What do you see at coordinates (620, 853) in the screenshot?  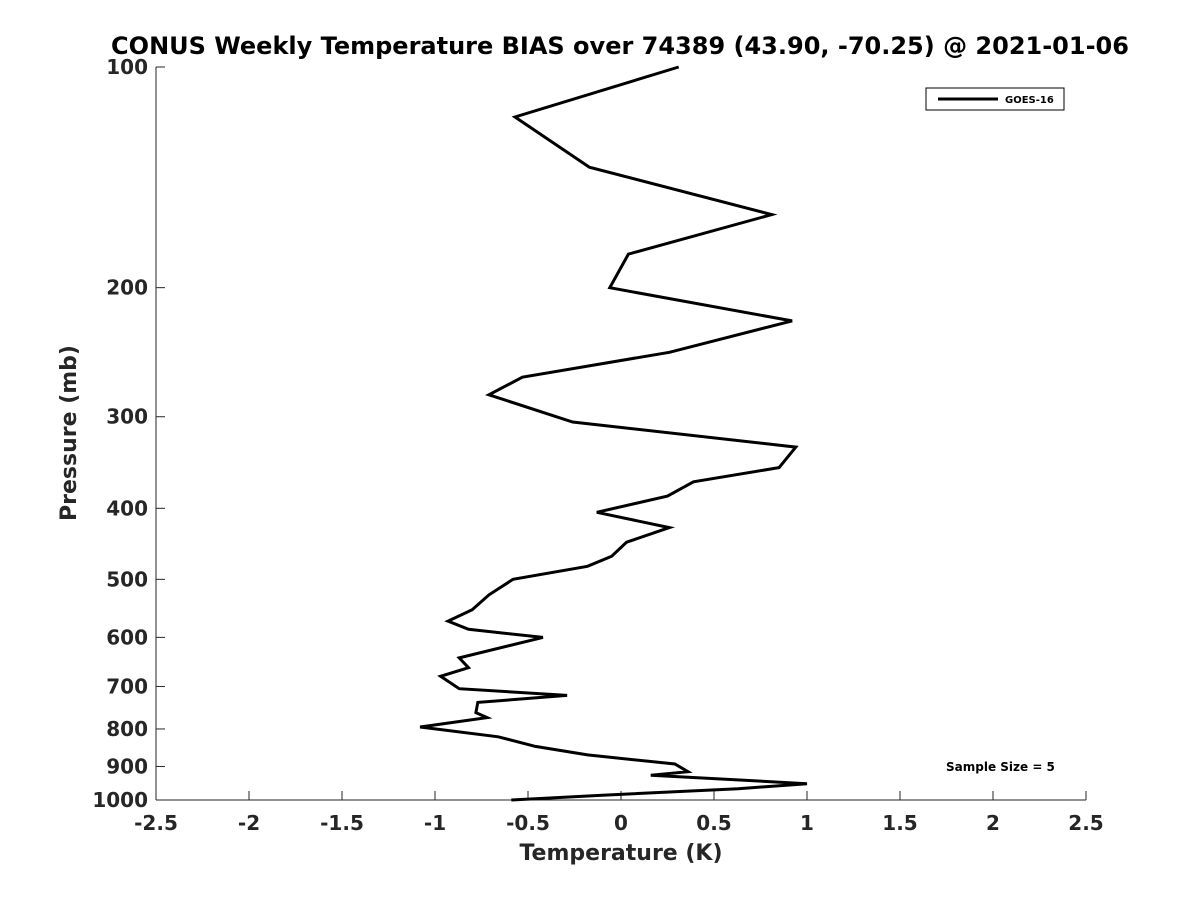 I see `x-axis-label: Temperature (K)` at bounding box center [620, 853].